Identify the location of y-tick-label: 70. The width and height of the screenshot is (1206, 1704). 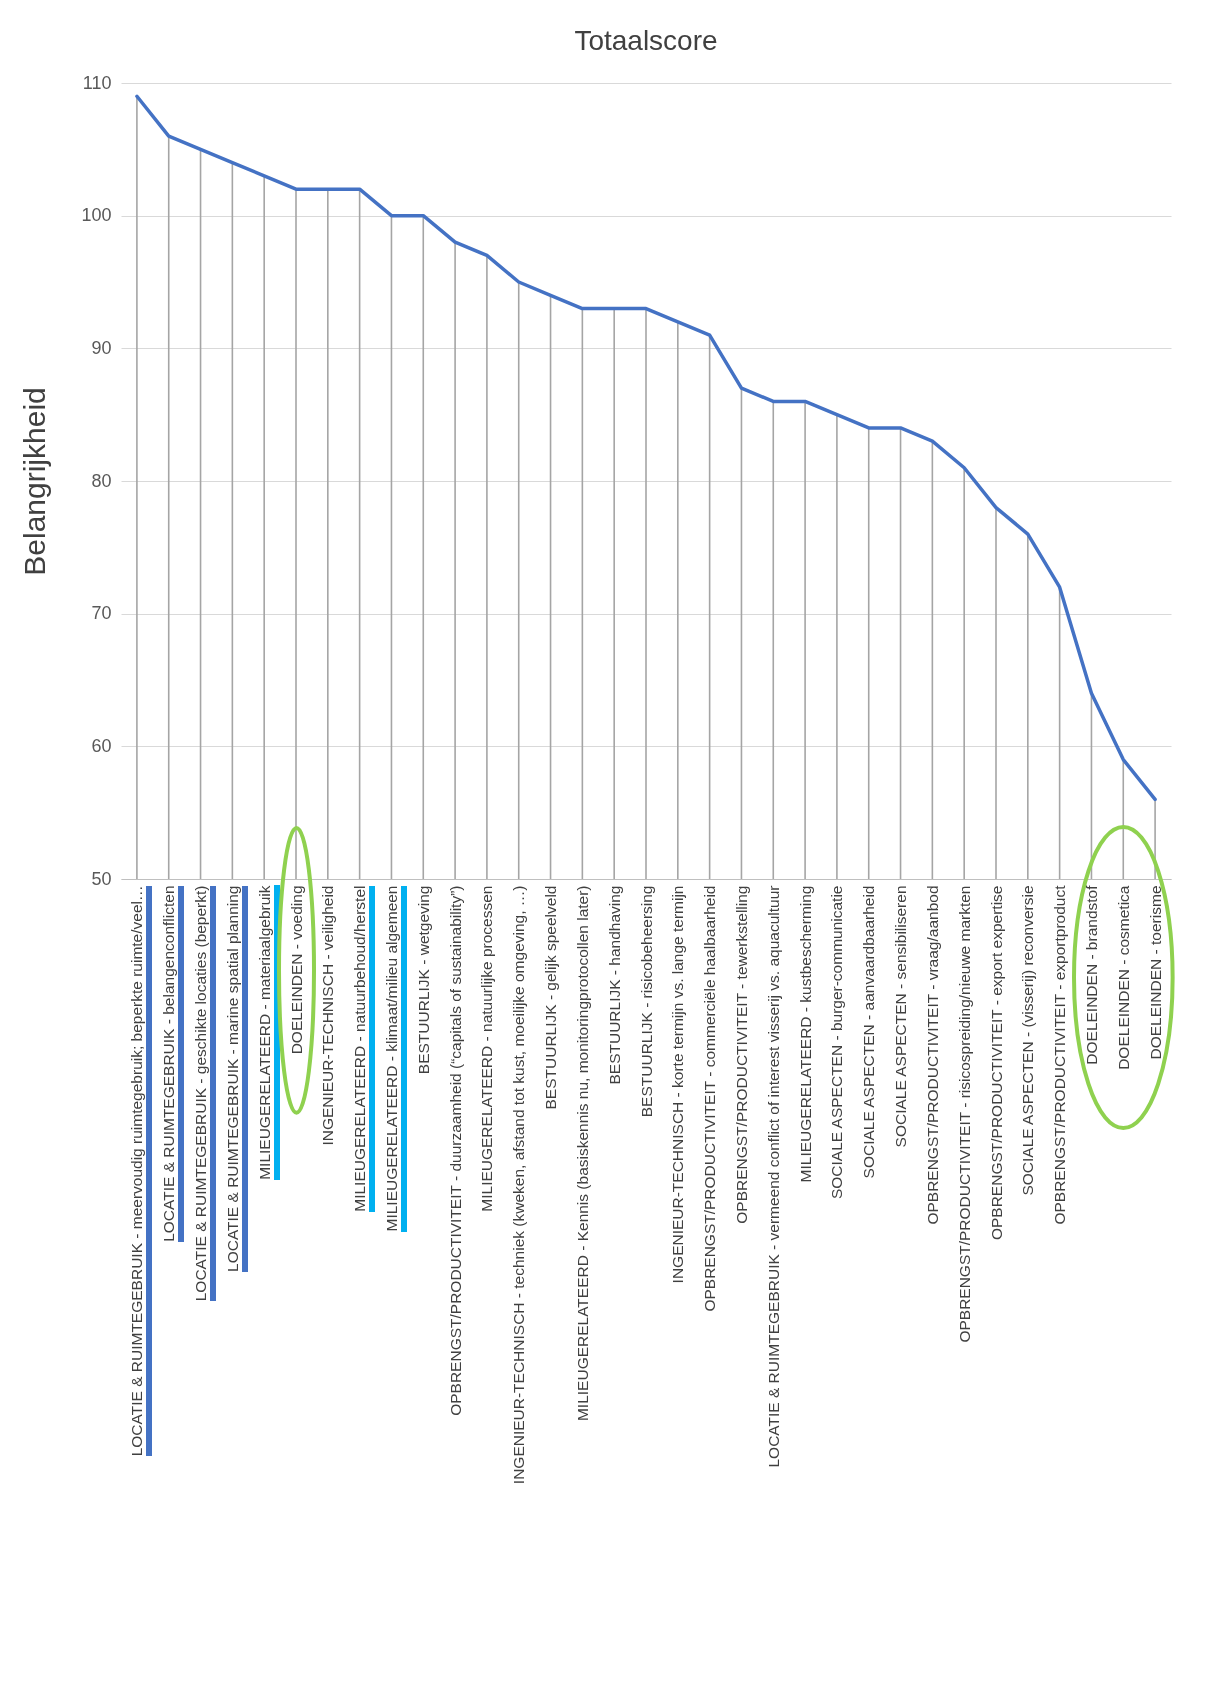
(101, 613).